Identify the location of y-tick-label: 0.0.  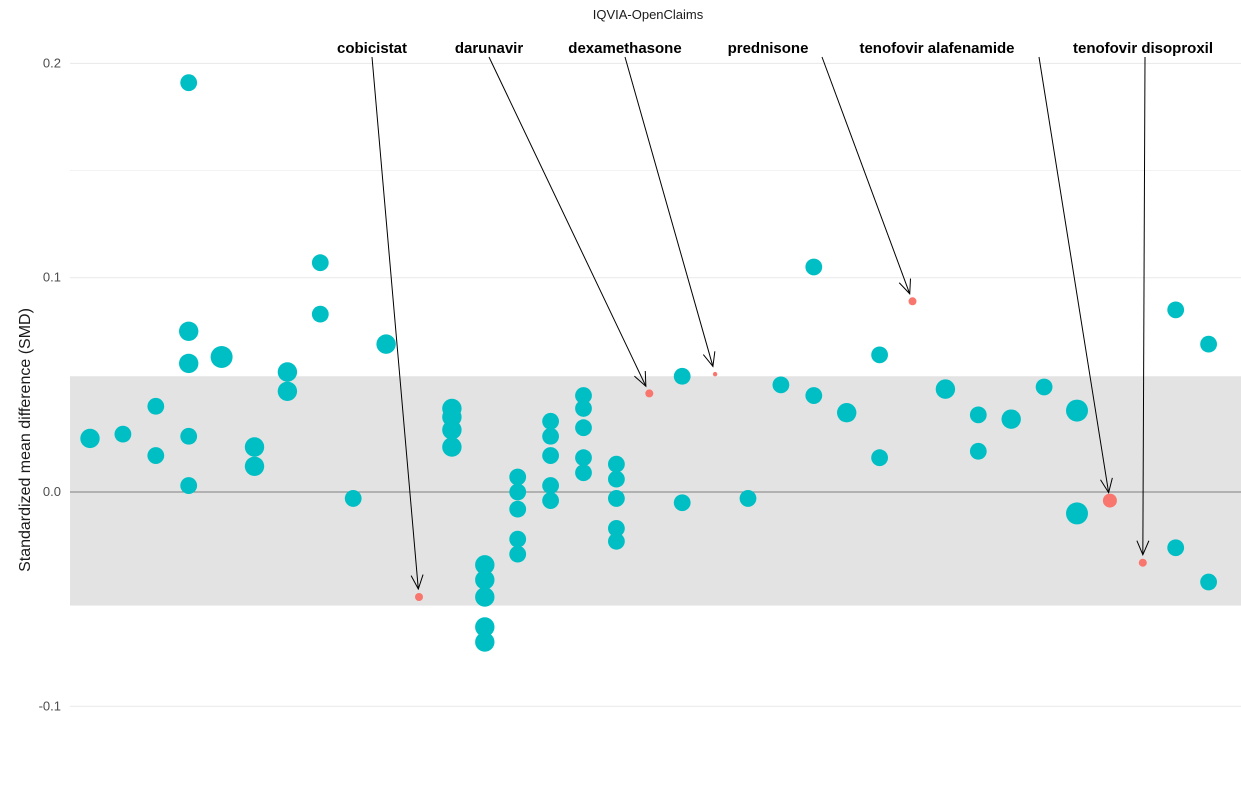
(52, 491).